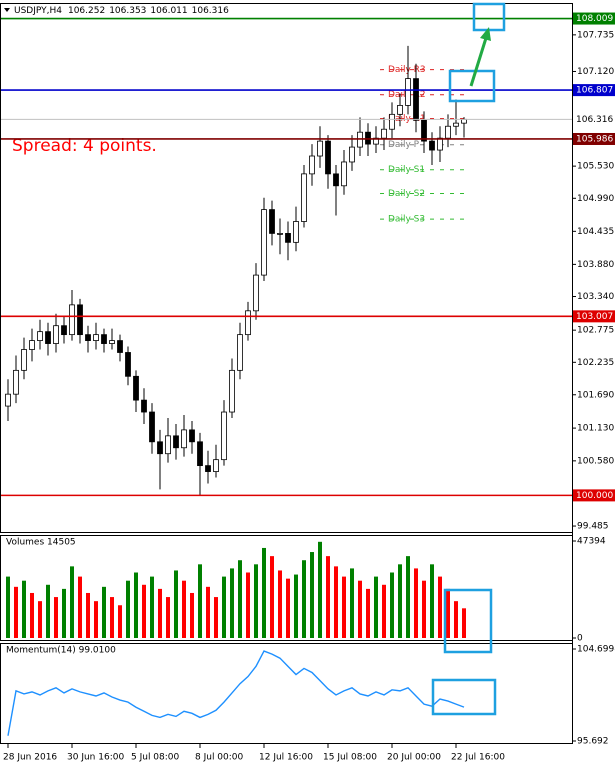 Image resolution: width=615 pixels, height=767 pixels. Describe the element at coordinates (594, 317) in the screenshot. I see `price-level-label: 103.007` at that location.